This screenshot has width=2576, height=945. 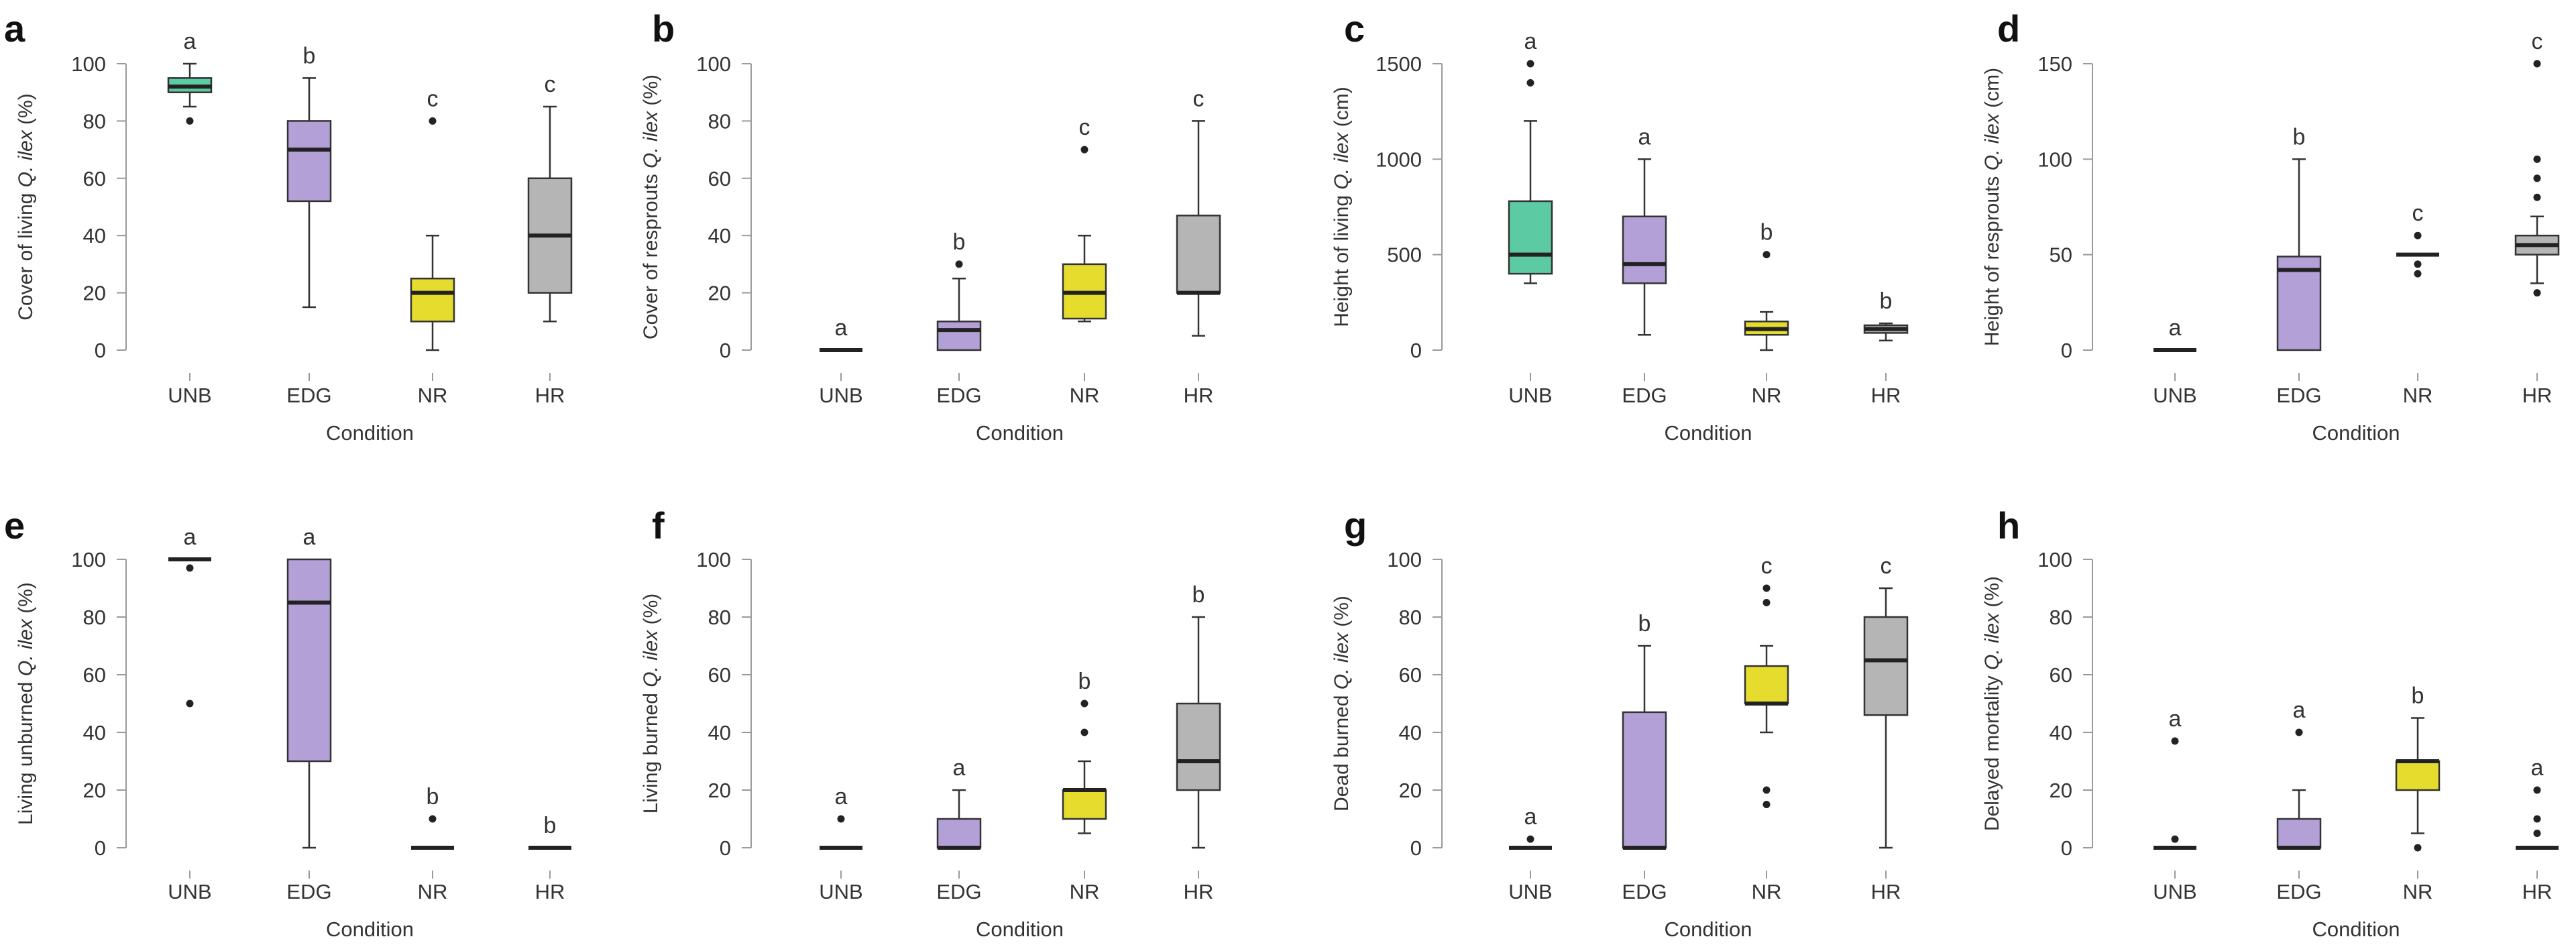 What do you see at coordinates (1767, 395) in the screenshot?
I see `chart-c-x-tick-label: NR` at bounding box center [1767, 395].